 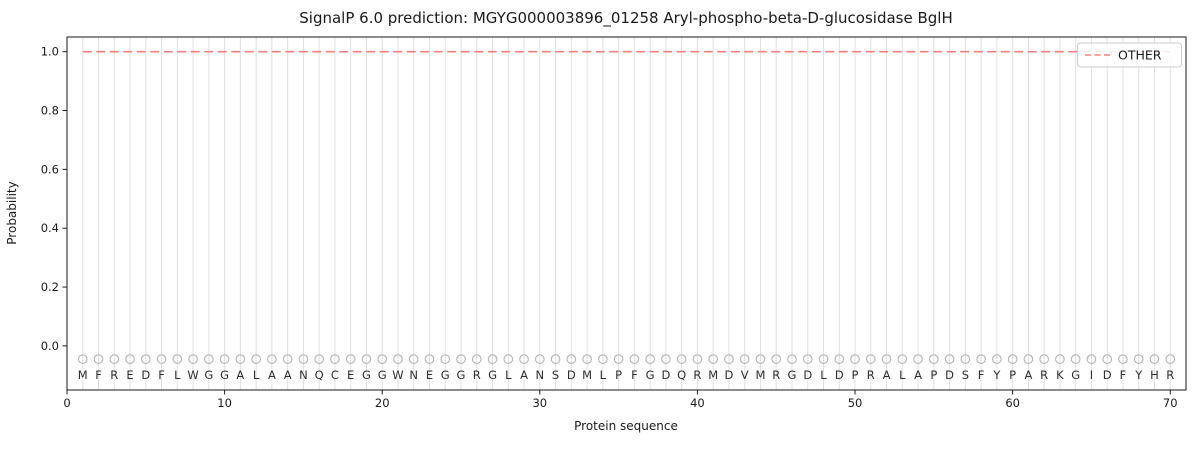 I want to click on legend: OTHER, so click(x=1129, y=55).